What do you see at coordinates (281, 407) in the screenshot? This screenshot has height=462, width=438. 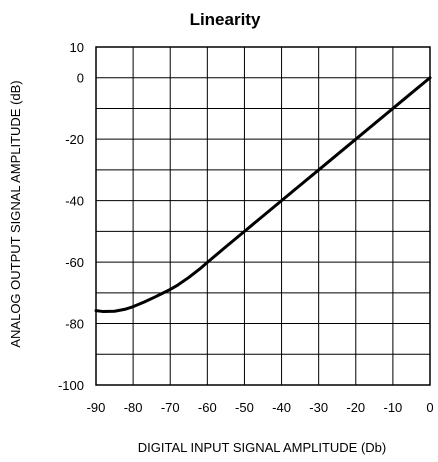 I see `x-tick-label: -40` at bounding box center [281, 407].